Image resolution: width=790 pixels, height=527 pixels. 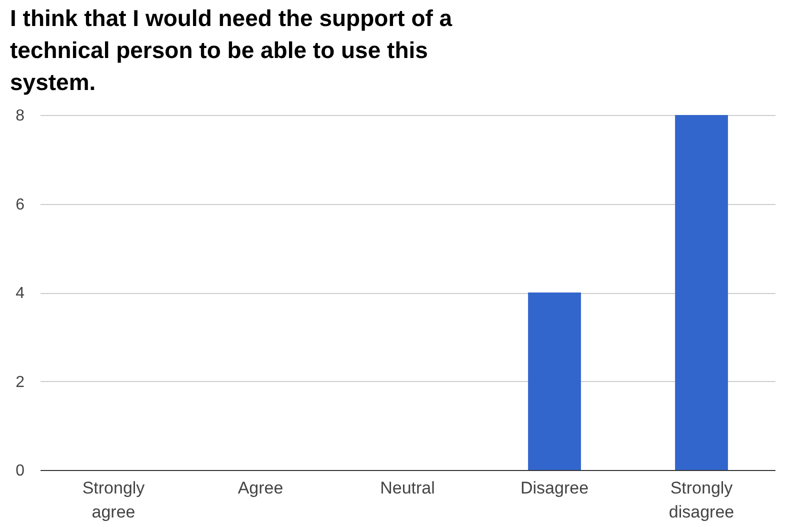 What do you see at coordinates (701, 500) in the screenshot?
I see `x-tick-label: Strongly disagree` at bounding box center [701, 500].